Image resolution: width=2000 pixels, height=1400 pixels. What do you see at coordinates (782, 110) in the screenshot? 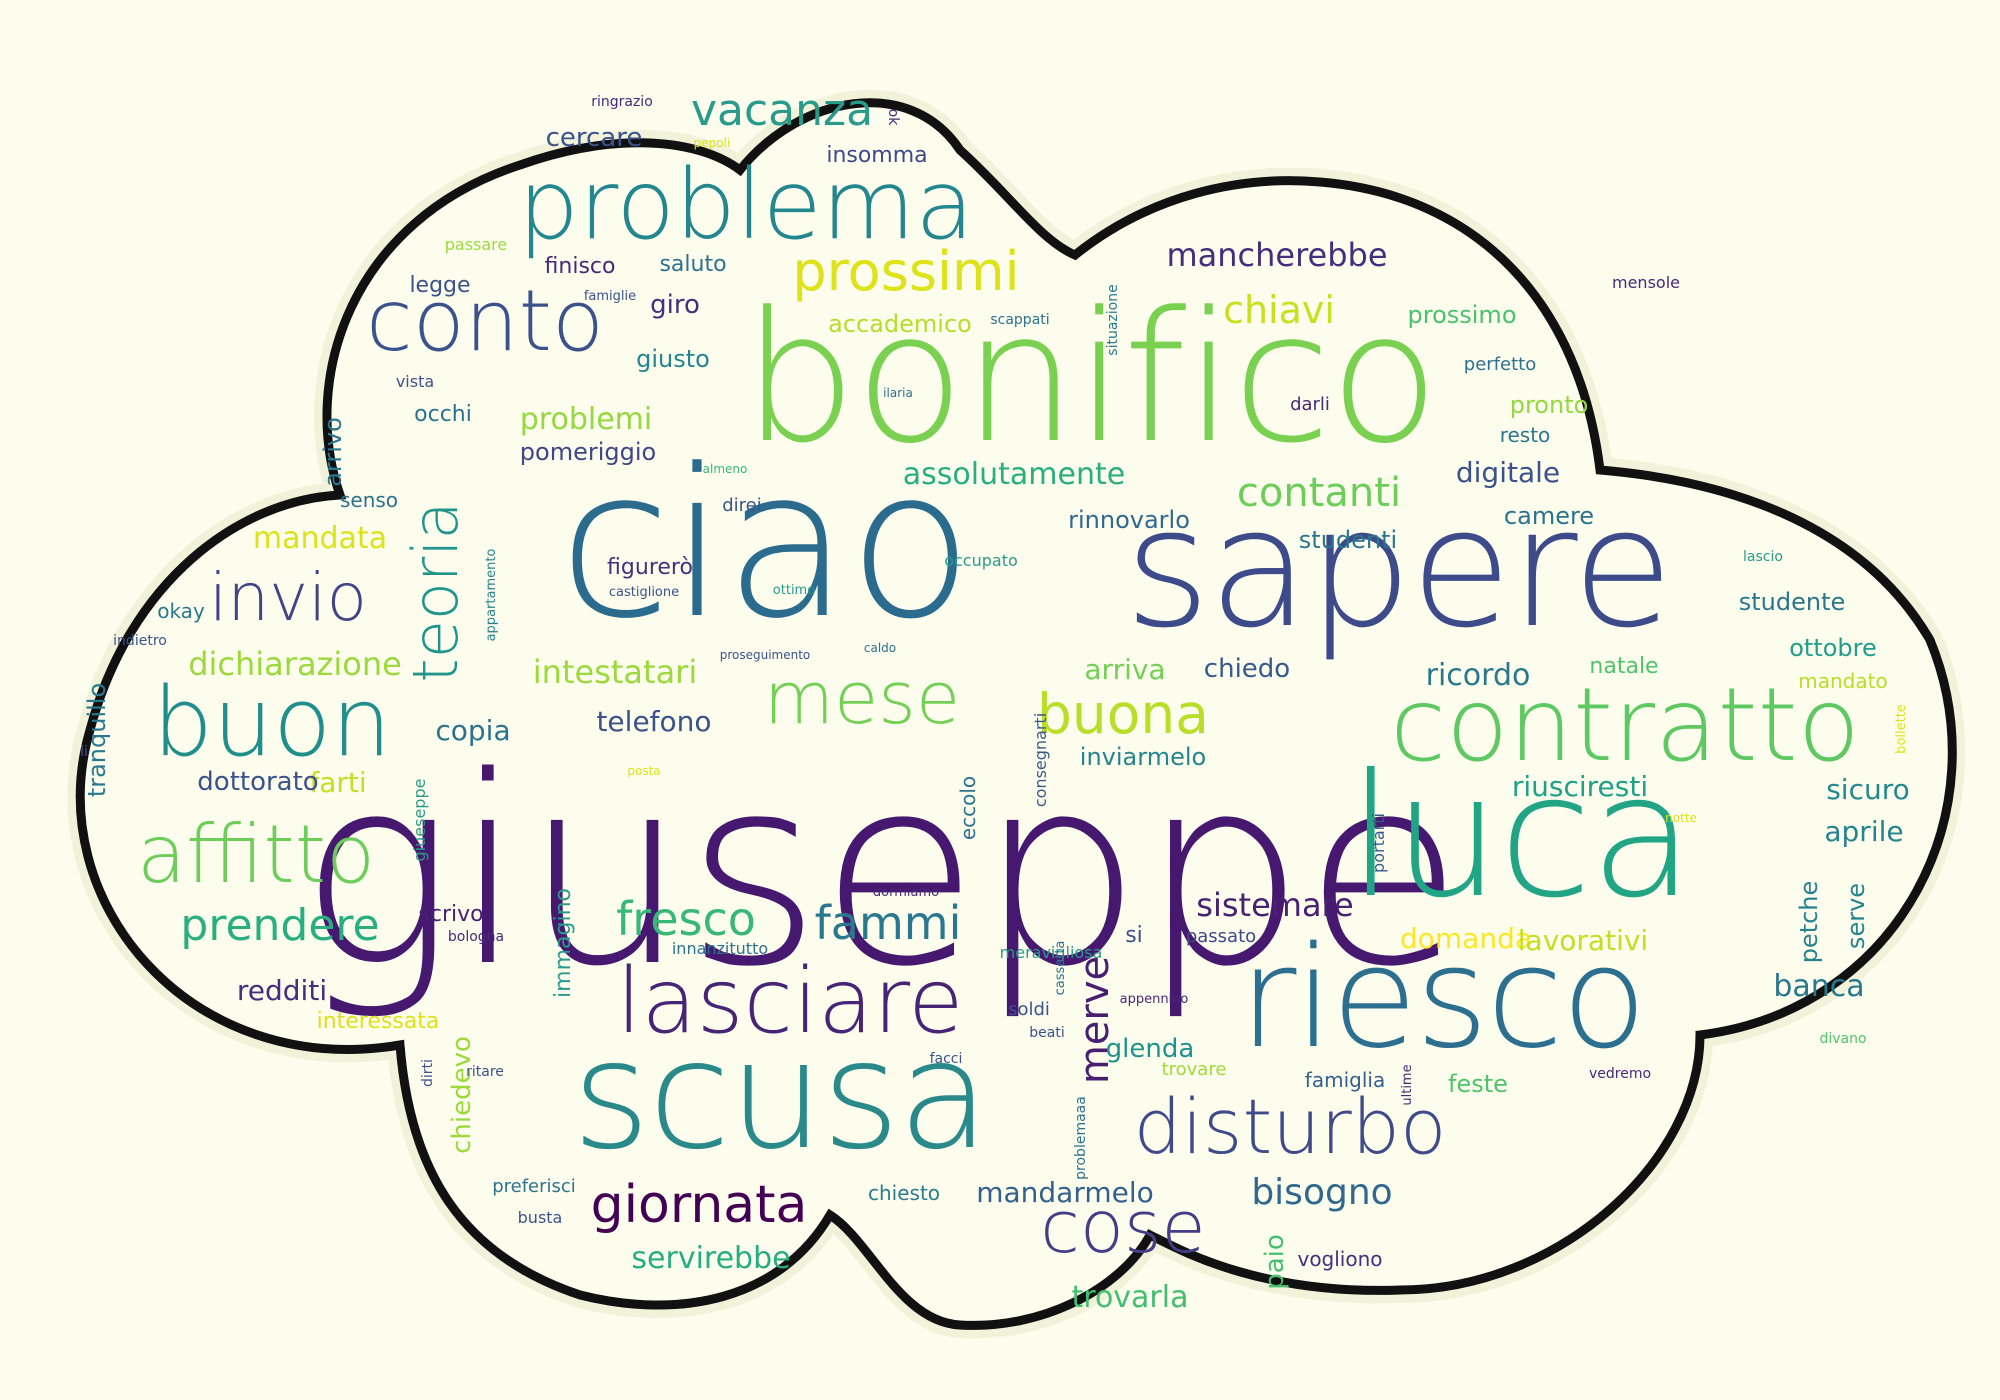
I see `word-vacanza: vacanza` at bounding box center [782, 110].